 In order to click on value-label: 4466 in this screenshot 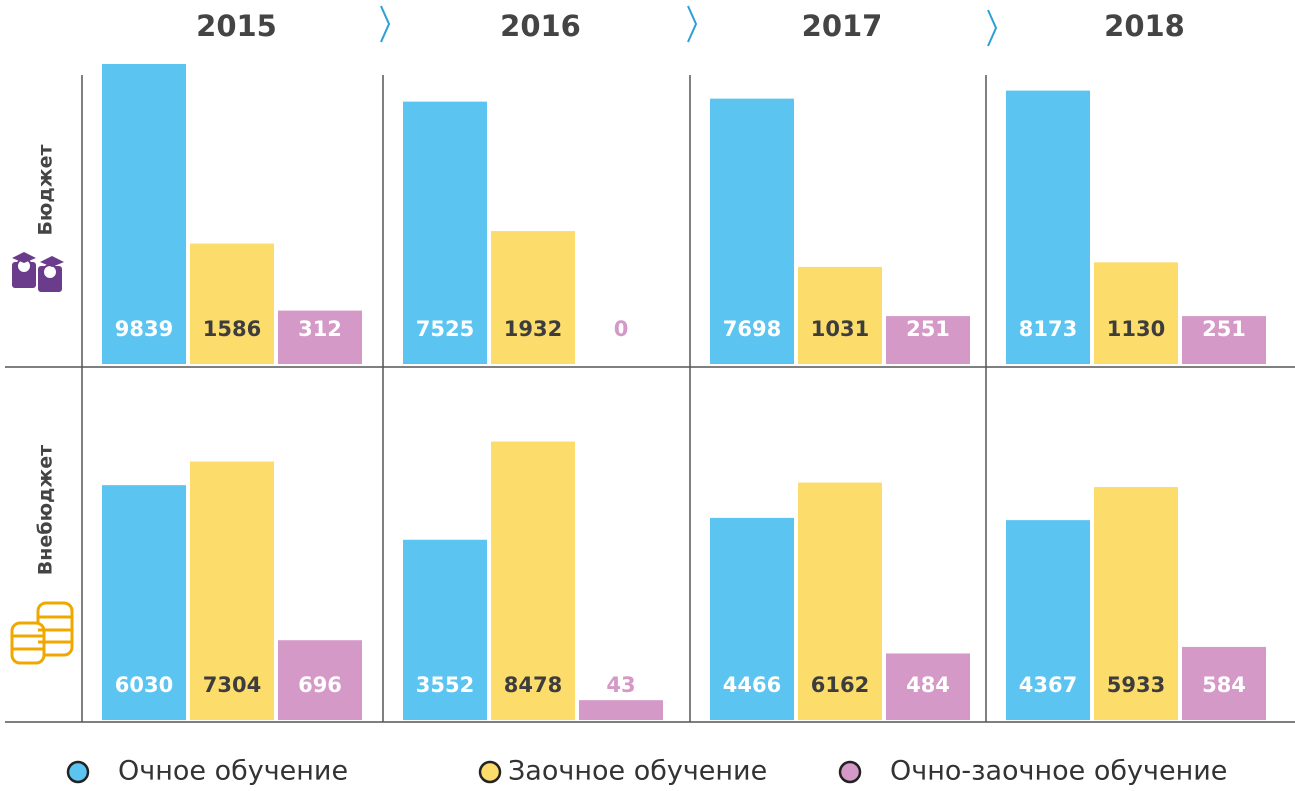, I will do `click(752, 685)`.